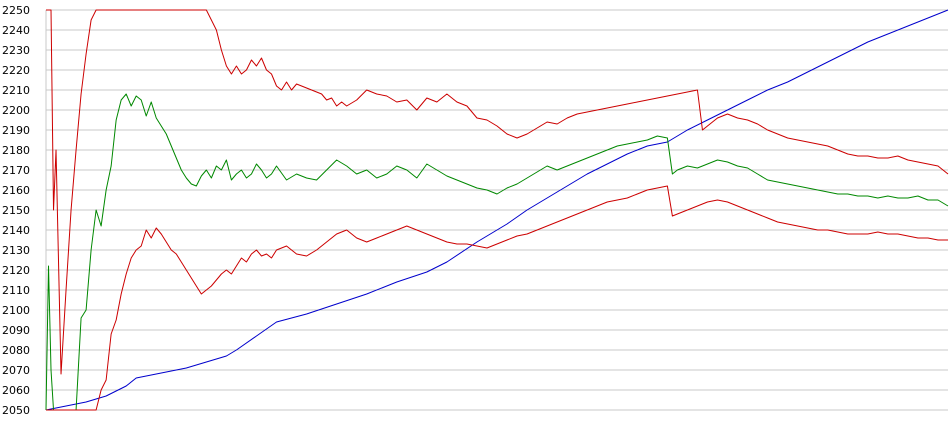 Image resolution: width=950 pixels, height=435 pixels. What do you see at coordinates (16, 410) in the screenshot?
I see `y-tick-label: 2050` at bounding box center [16, 410].